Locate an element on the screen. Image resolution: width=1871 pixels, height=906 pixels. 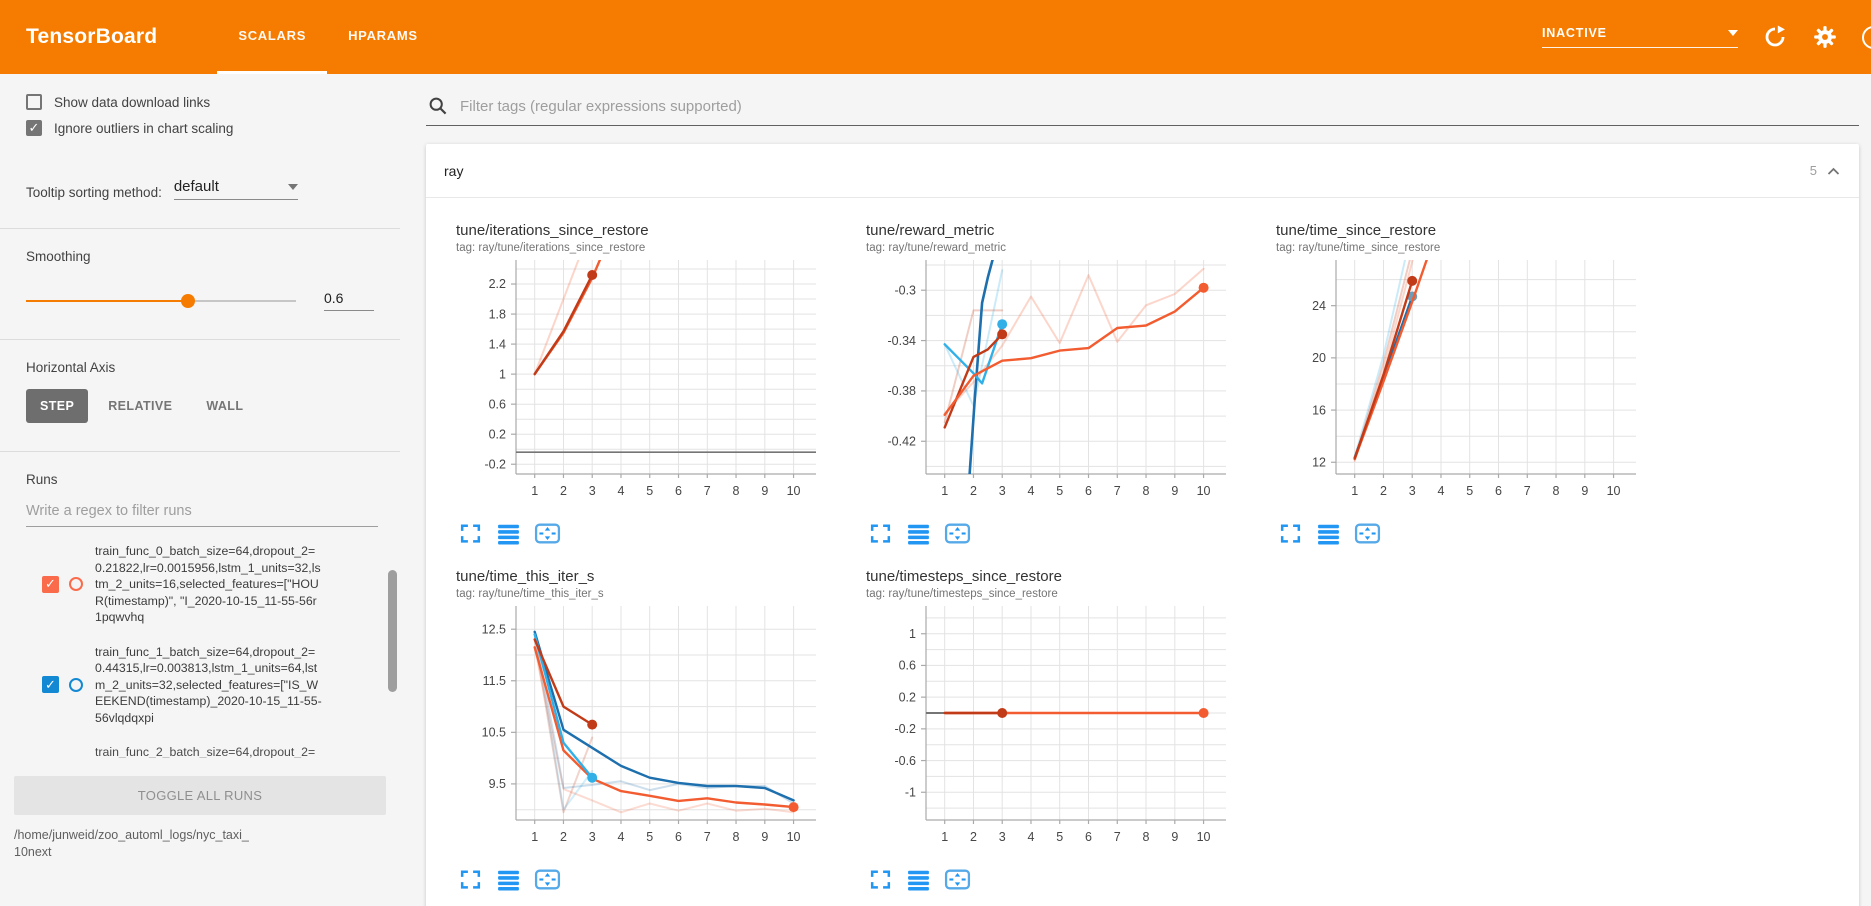
svg-text: 3 is located at coordinates (1002, 837).